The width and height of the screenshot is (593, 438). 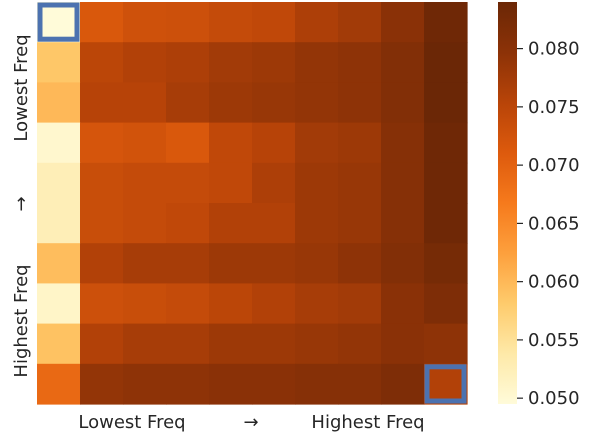 I want to click on heatmap-cell-r5-c5, so click(x=274, y=223).